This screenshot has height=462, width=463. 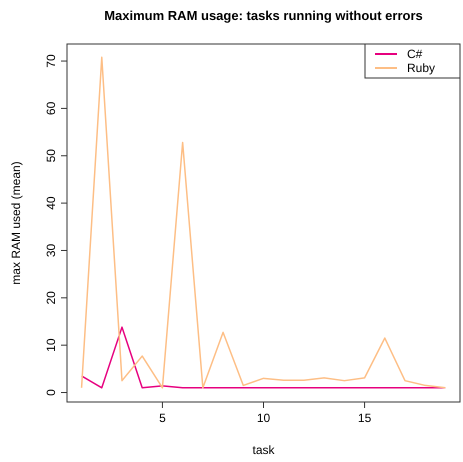 What do you see at coordinates (365, 418) in the screenshot?
I see `x-tick-label: 15` at bounding box center [365, 418].